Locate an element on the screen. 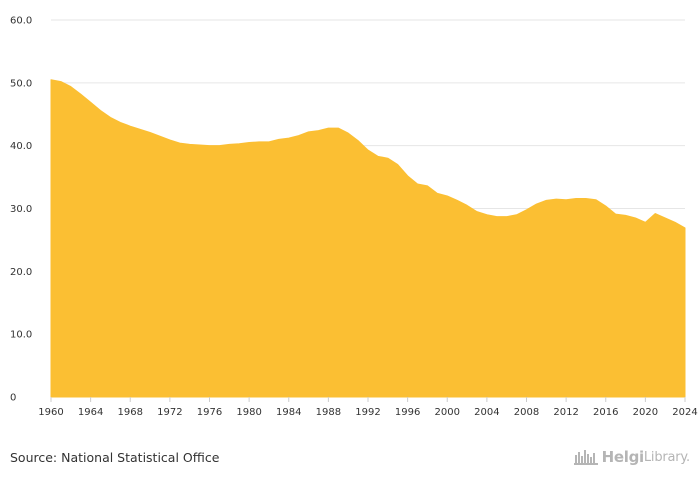  x-tick-label: 2012 is located at coordinates (565, 412).